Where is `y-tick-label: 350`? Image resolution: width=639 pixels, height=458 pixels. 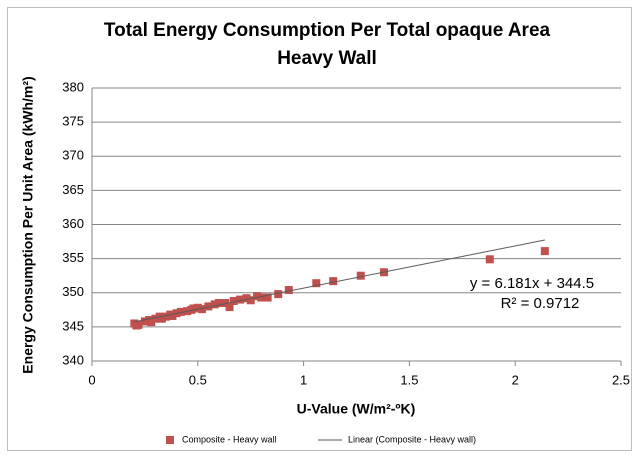 y-tick-label: 350 is located at coordinates (73, 291).